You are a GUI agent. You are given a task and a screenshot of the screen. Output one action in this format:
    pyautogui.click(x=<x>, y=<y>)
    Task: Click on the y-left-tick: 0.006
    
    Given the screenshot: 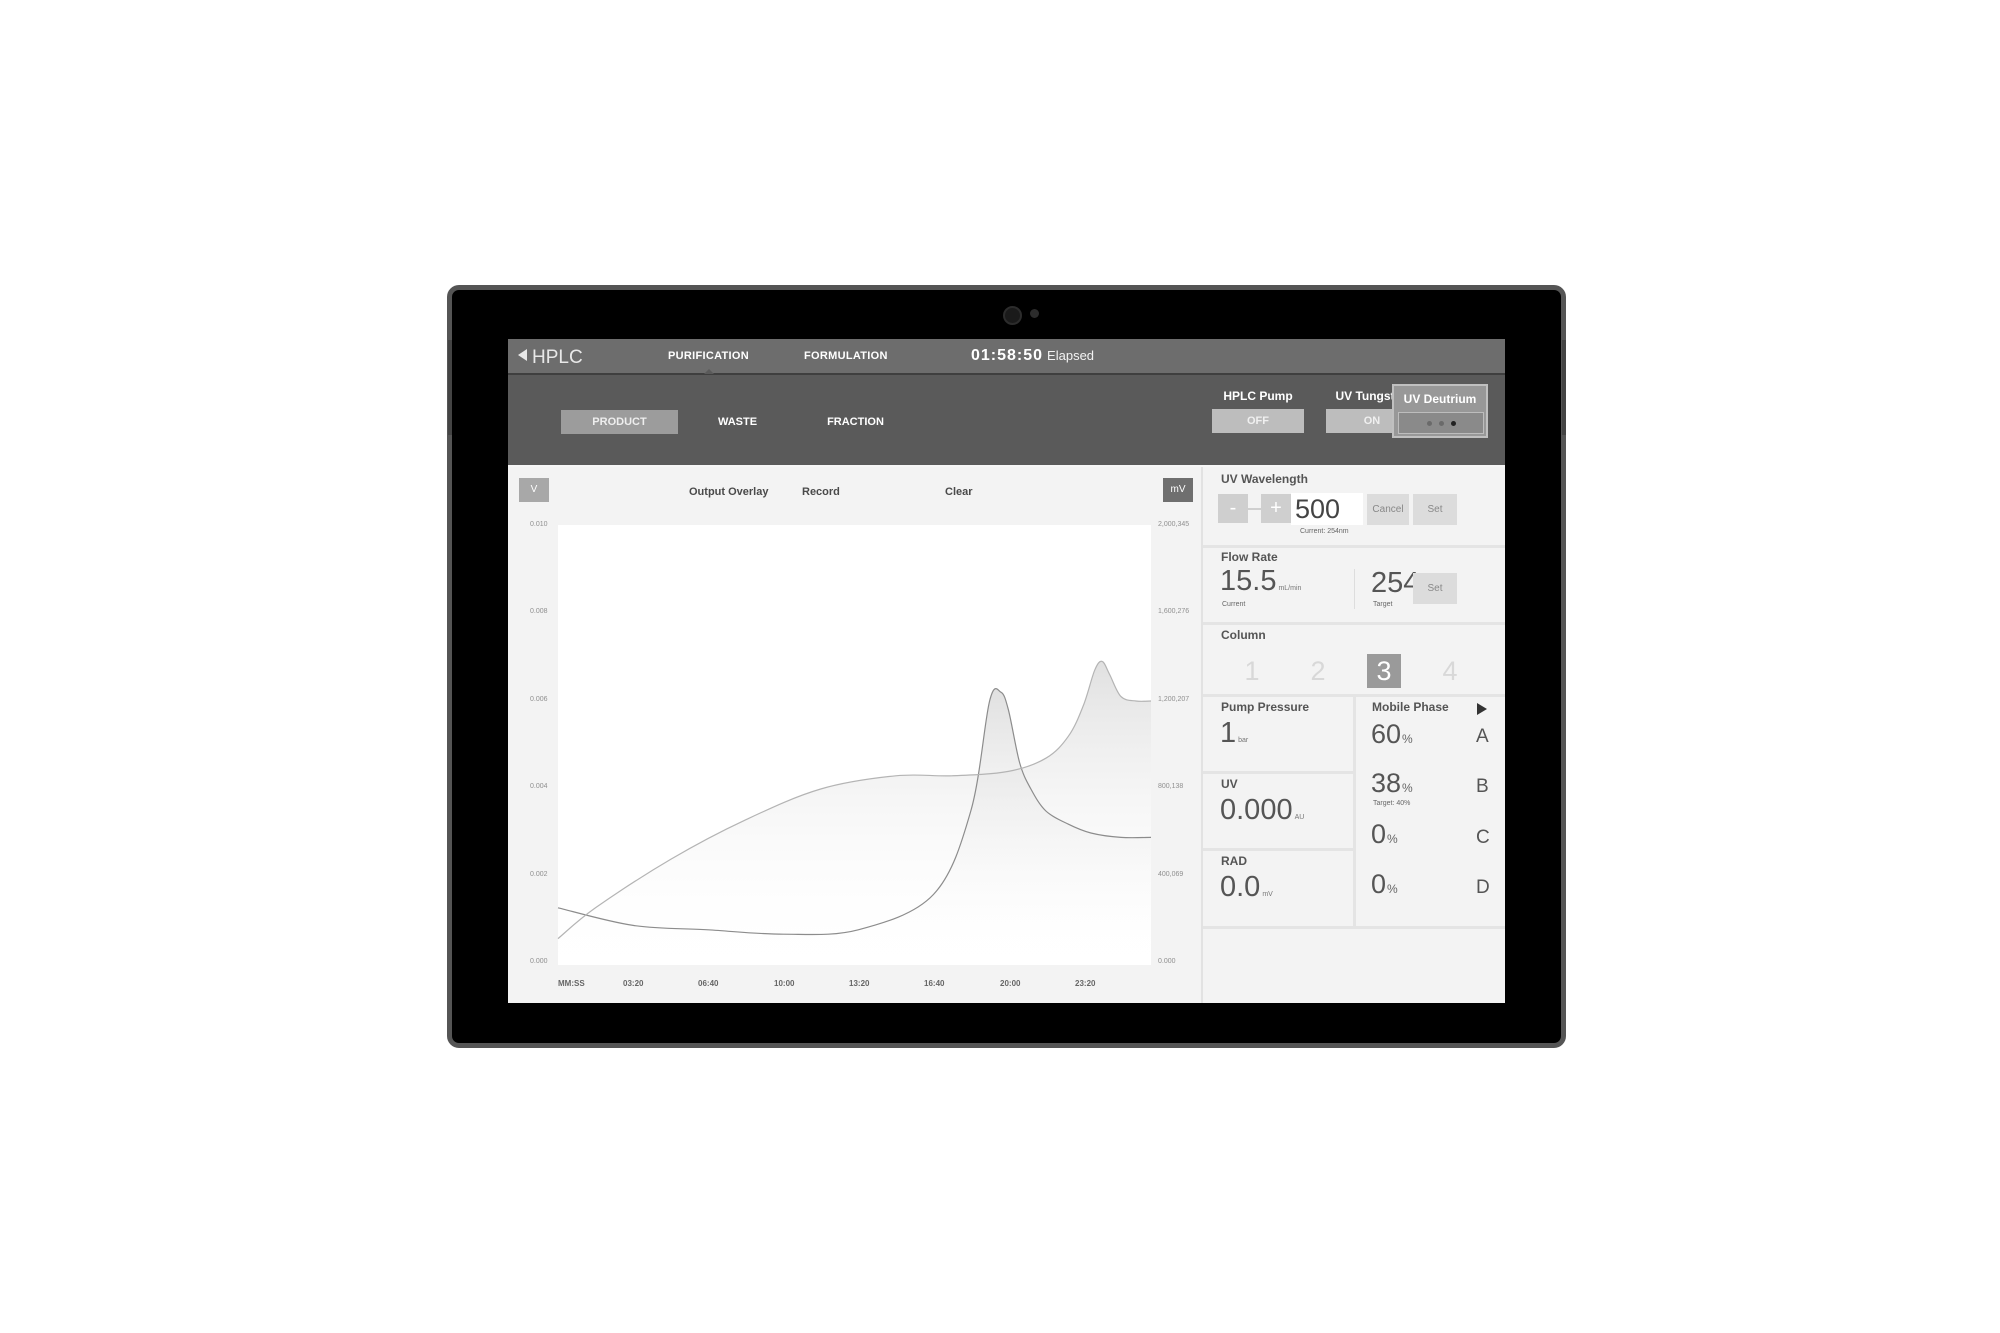 What is the action you would take?
    pyautogui.click(x=539, y=699)
    